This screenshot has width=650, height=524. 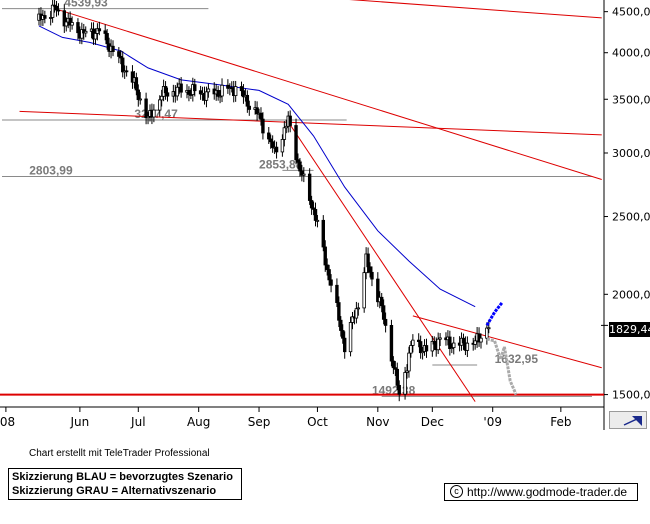 I want to click on y-tick-label: 2500,00, so click(x=631, y=217).